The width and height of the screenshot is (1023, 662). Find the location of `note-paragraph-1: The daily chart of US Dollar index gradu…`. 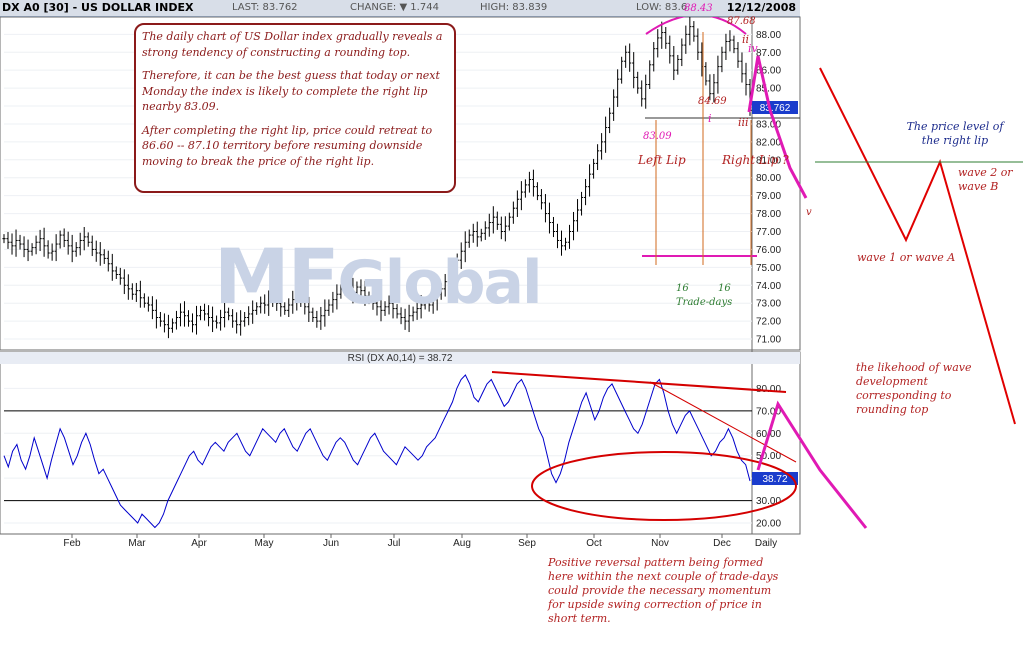

note-paragraph-1: The daily chart of US Dollar index gradu… is located at coordinates (292, 44).